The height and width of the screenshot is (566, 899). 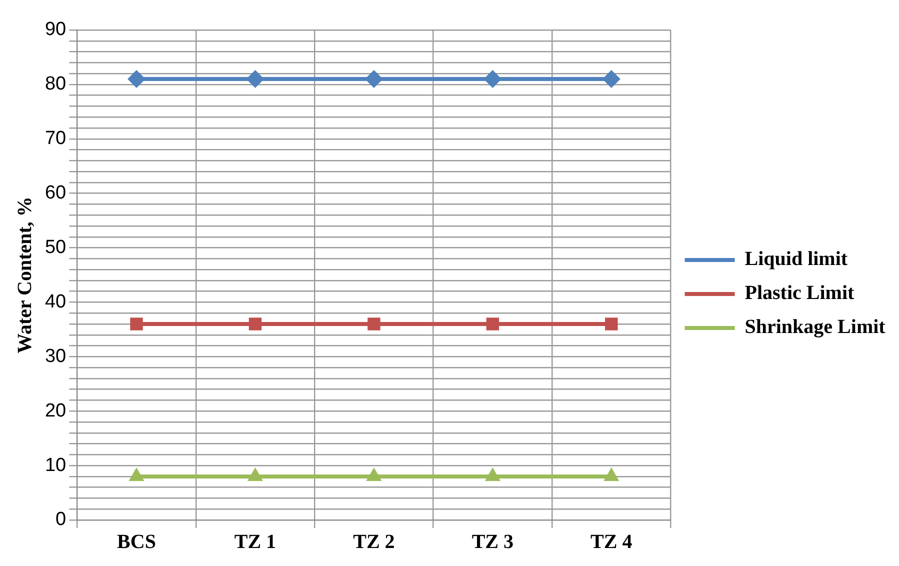 I want to click on x-tick-label: TZ 3, so click(x=493, y=542).